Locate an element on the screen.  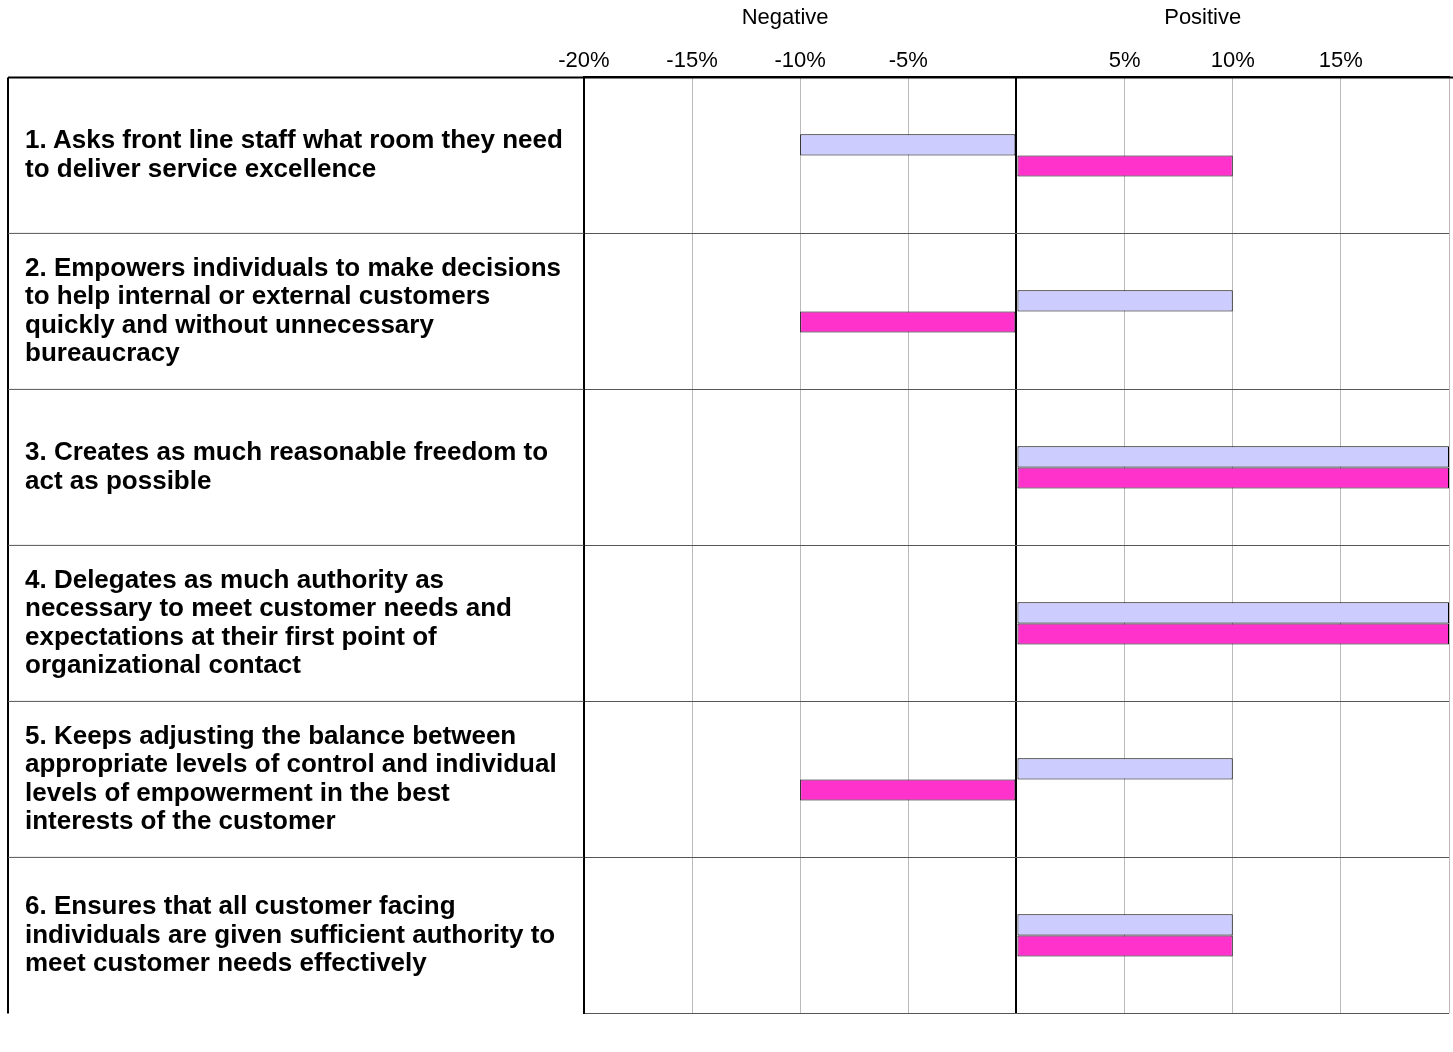
x-tick-label: 10% is located at coordinates (1232, 60).